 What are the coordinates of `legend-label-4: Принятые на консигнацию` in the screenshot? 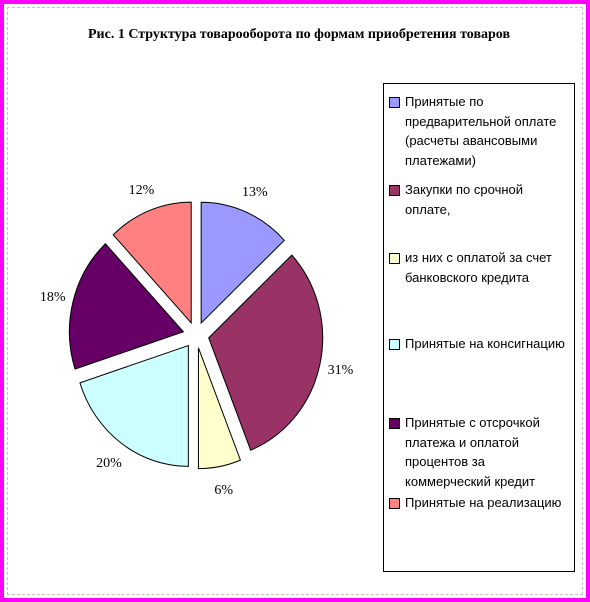 It's located at (485, 343).